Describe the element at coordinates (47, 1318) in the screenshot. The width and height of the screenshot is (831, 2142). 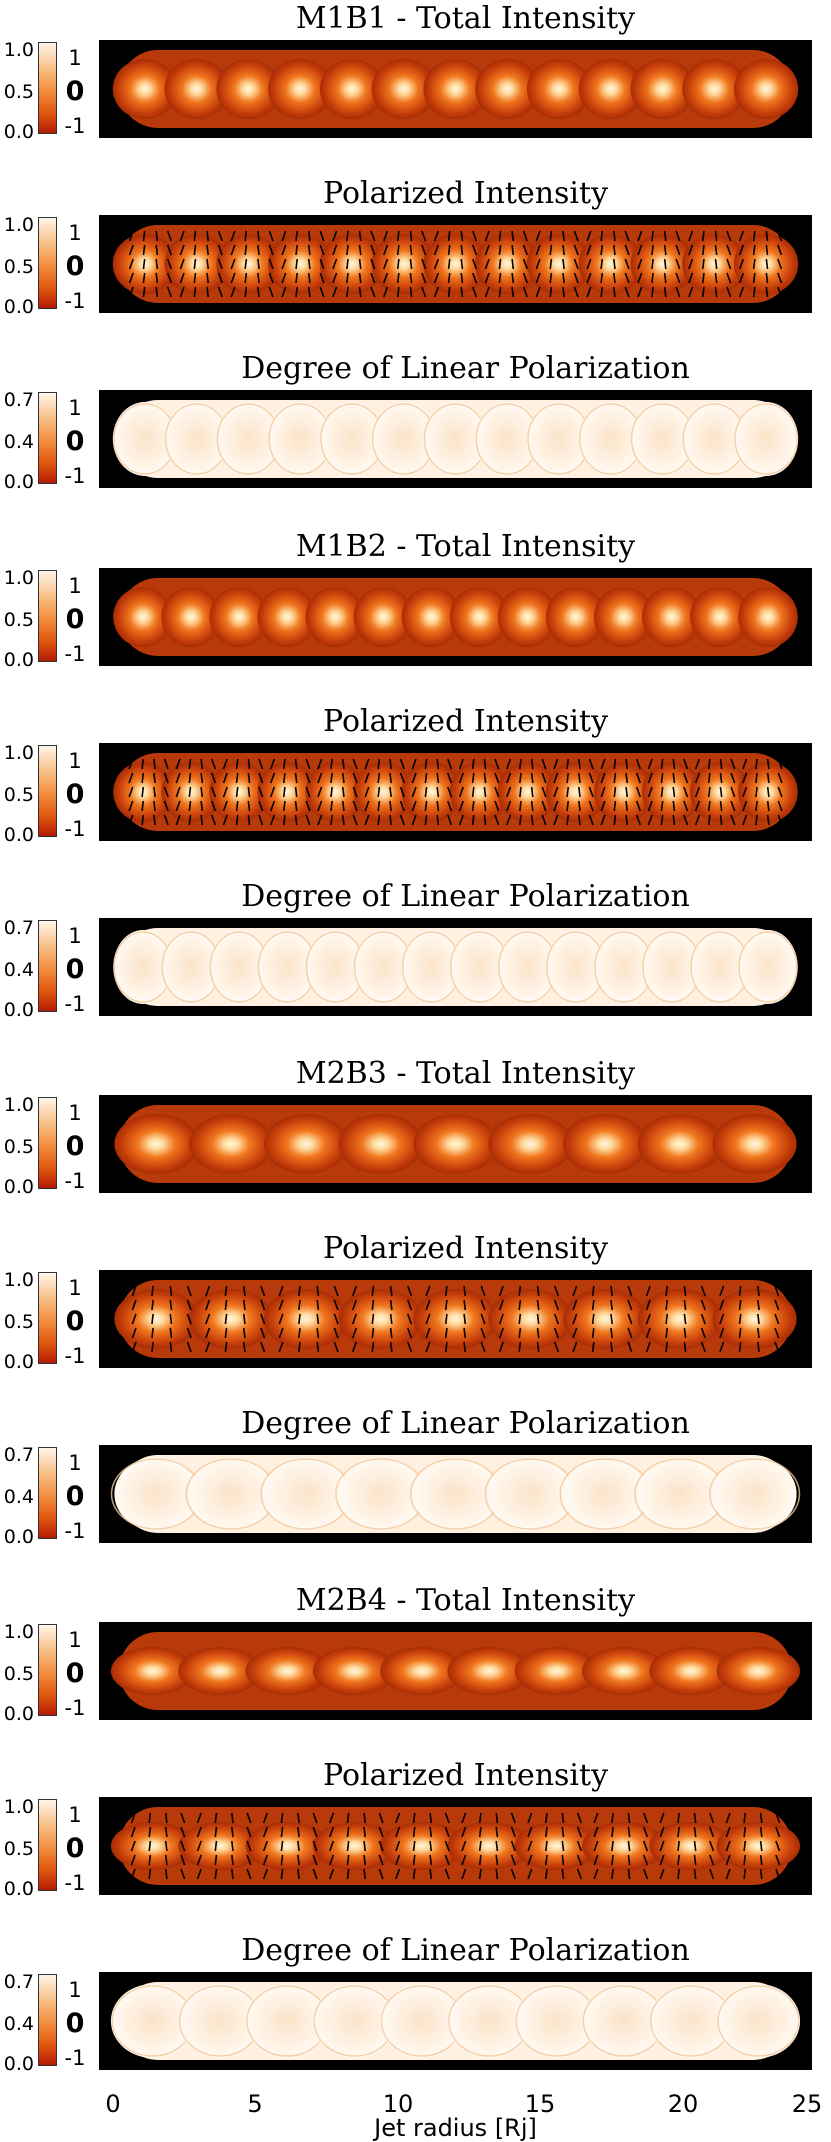
I see `colorbar` at that location.